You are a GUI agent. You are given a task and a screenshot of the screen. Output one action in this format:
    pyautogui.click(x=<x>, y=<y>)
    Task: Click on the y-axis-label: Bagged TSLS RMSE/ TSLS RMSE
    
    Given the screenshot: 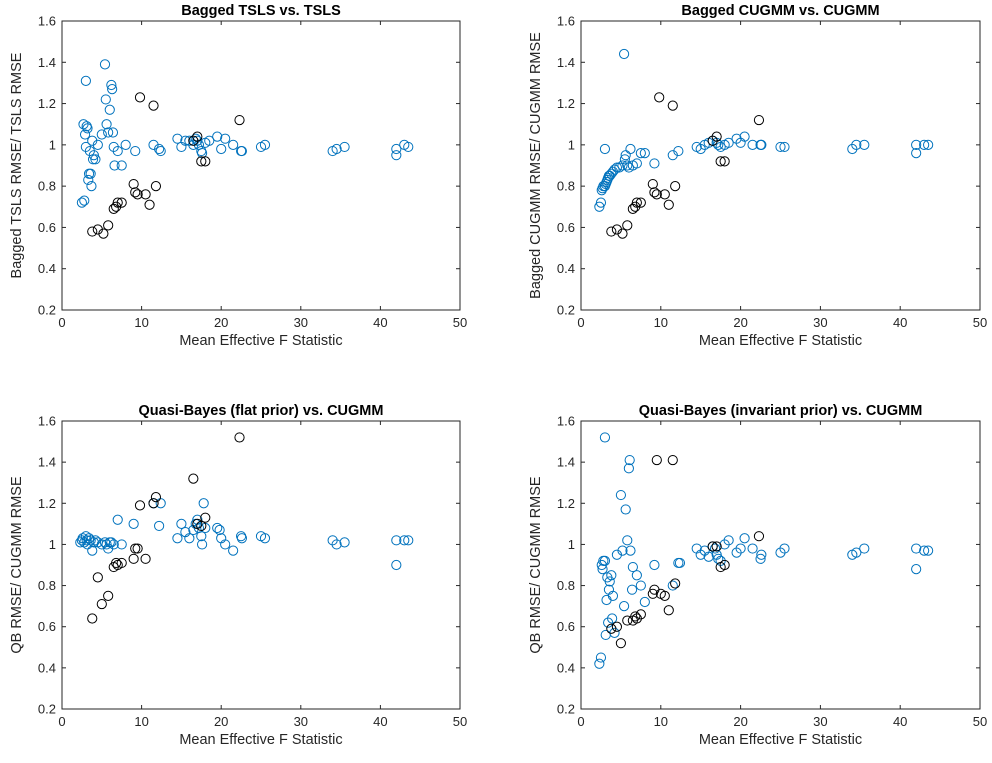 What is the action you would take?
    pyautogui.click(x=17, y=165)
    